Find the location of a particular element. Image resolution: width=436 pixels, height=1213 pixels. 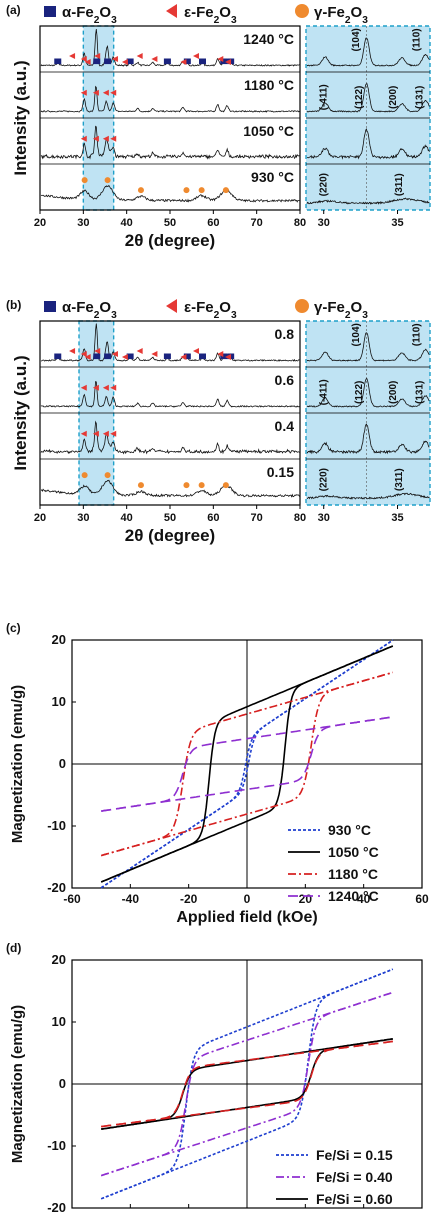

trace-label: 0.8 is located at coordinates (285, 334).